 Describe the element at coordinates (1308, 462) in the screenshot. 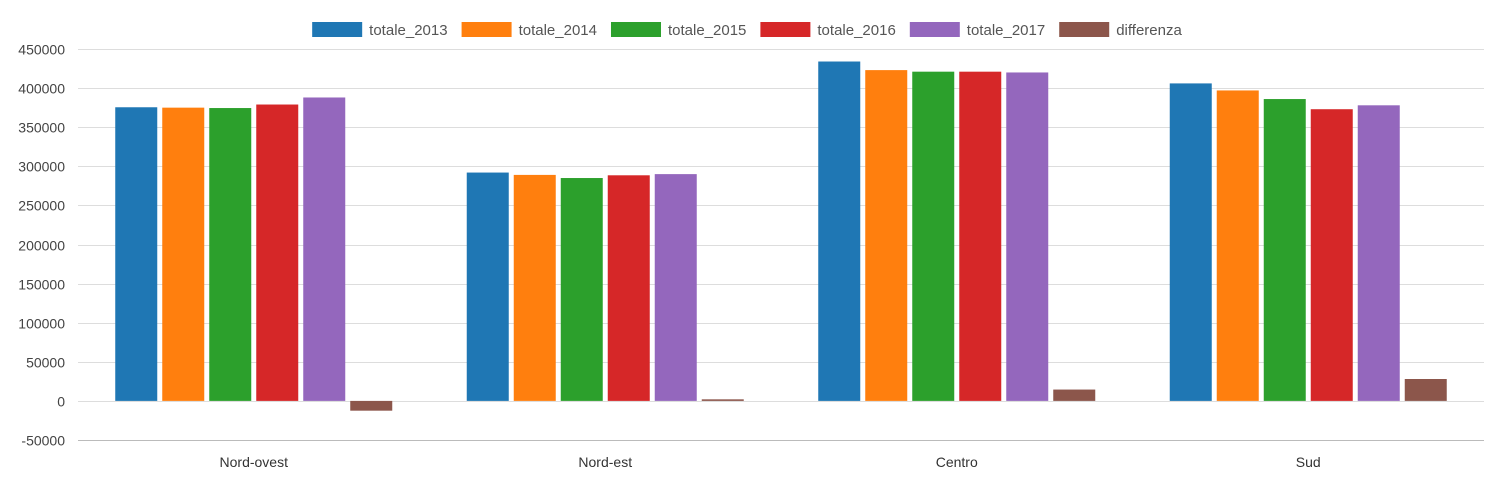

I see `x-tick-label: Sud` at that location.